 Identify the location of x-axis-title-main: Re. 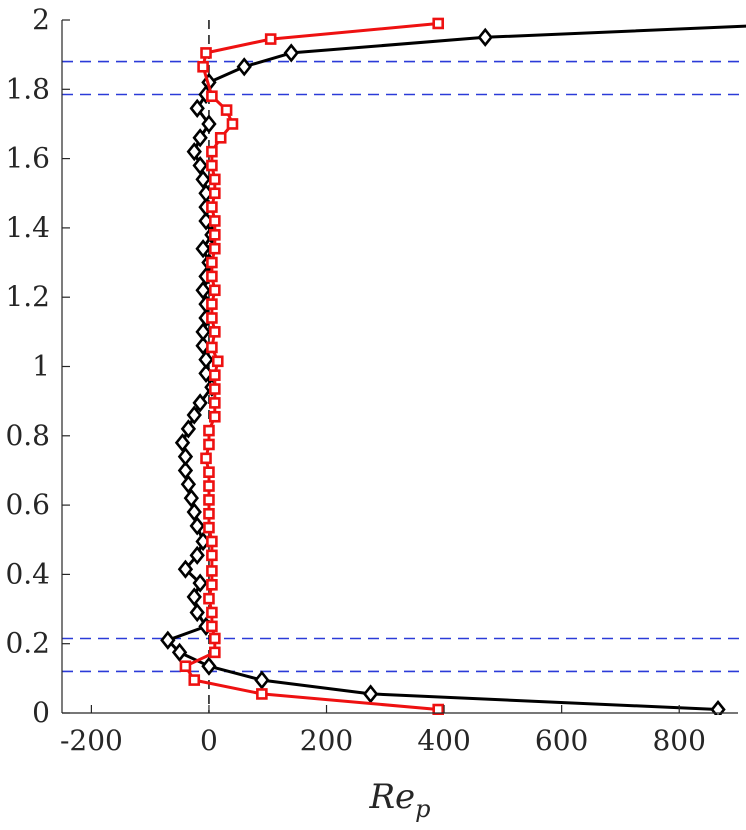
(391, 797).